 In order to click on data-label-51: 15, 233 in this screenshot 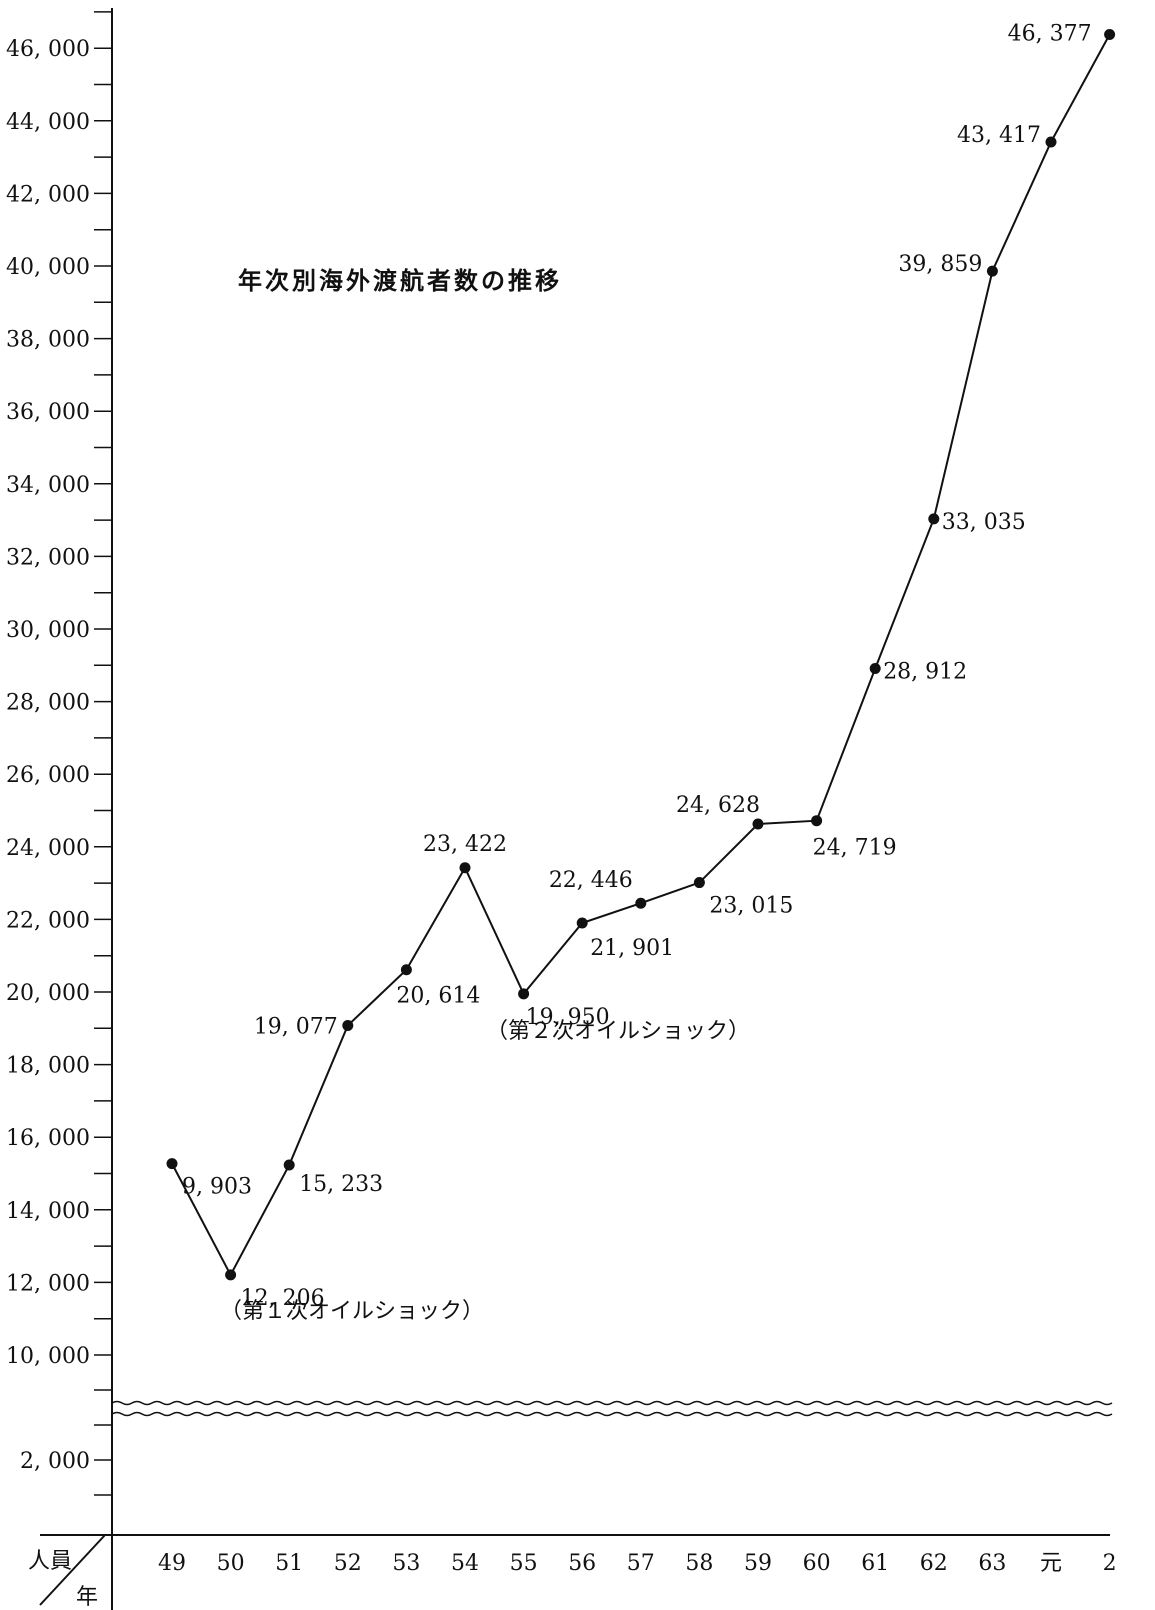, I will do `click(341, 1184)`.